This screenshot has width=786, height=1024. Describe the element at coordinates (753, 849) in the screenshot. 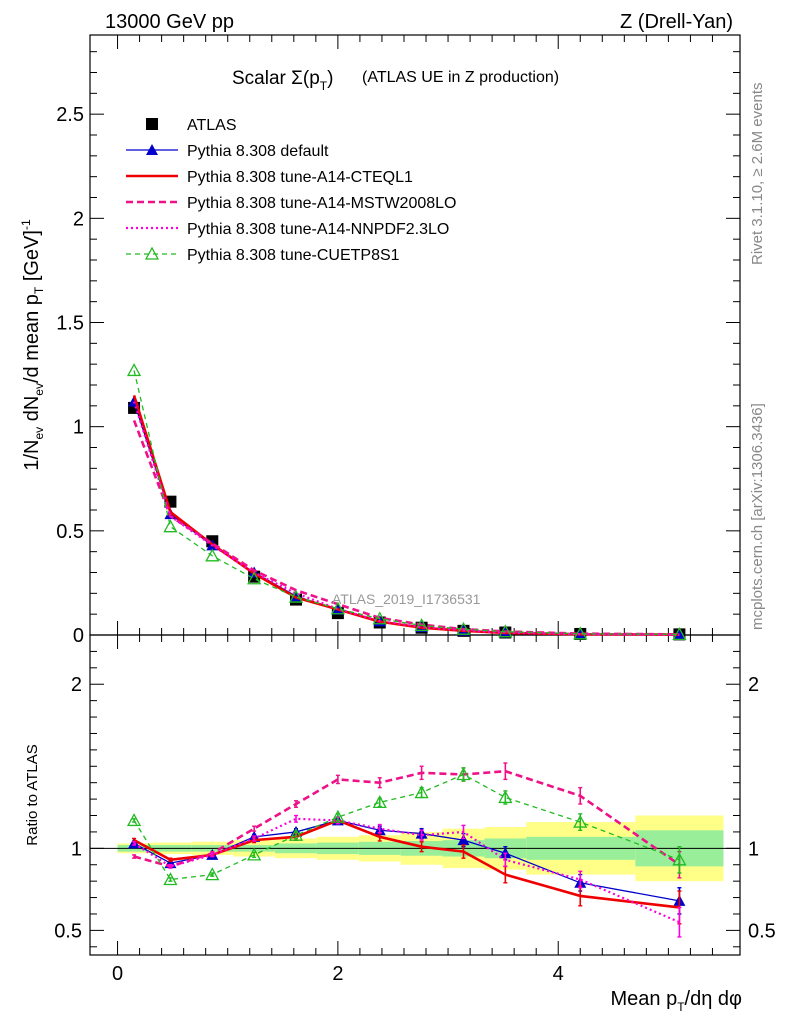

I see `ratio-ytick-label-right: 1` at that location.